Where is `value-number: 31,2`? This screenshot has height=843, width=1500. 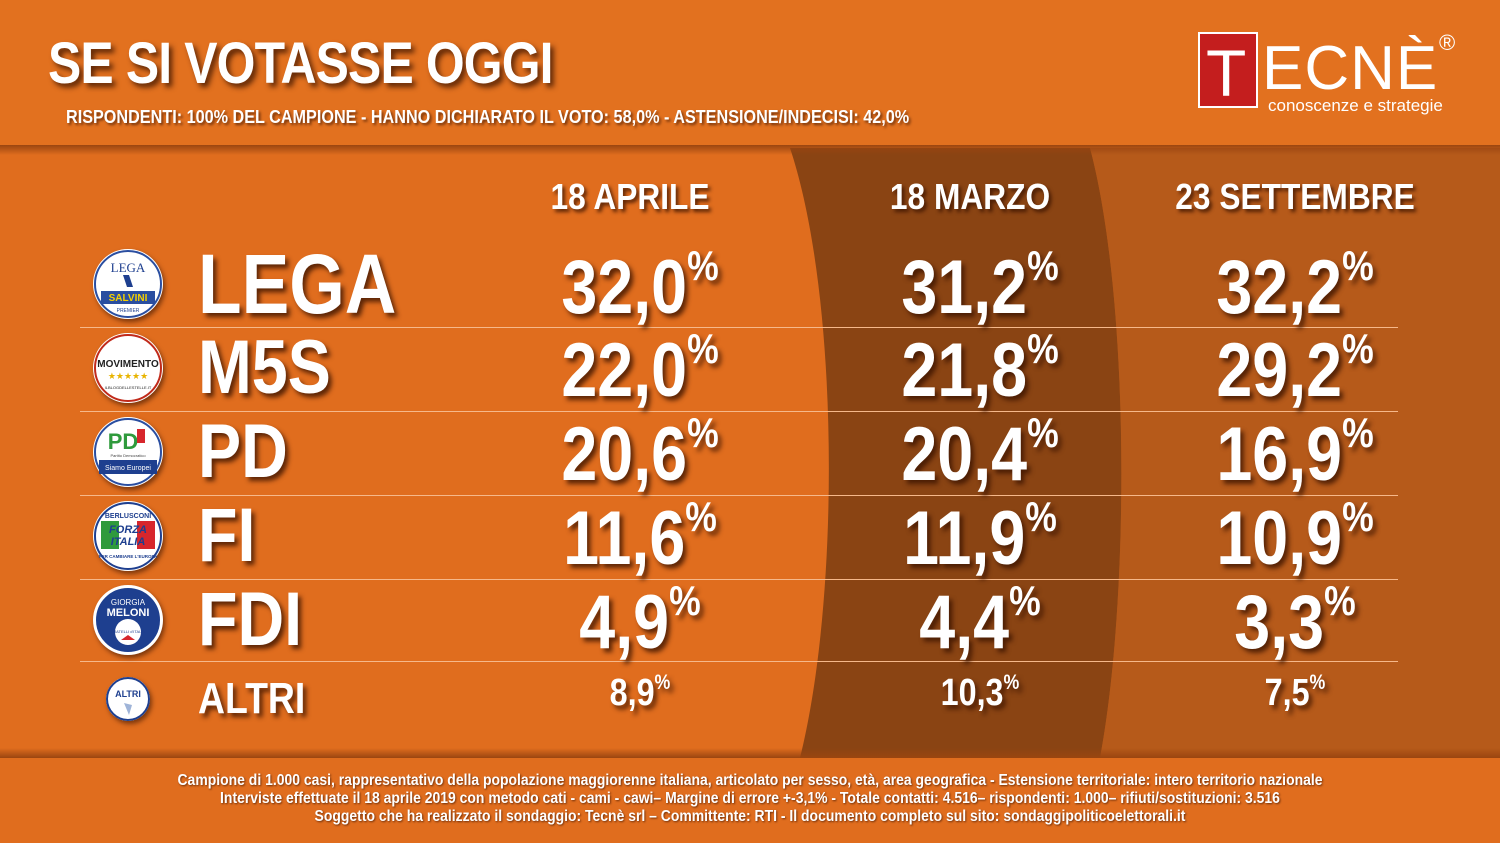
value-number: 31,2 is located at coordinates (964, 287).